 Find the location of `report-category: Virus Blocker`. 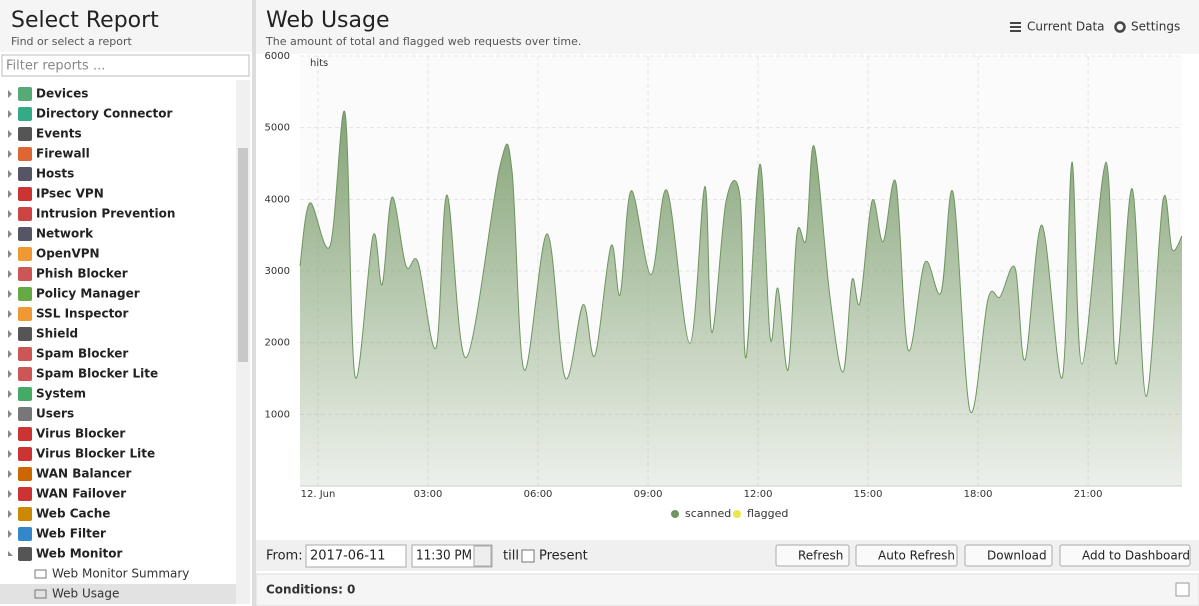

report-category: Virus Blocker is located at coordinates (80, 434).